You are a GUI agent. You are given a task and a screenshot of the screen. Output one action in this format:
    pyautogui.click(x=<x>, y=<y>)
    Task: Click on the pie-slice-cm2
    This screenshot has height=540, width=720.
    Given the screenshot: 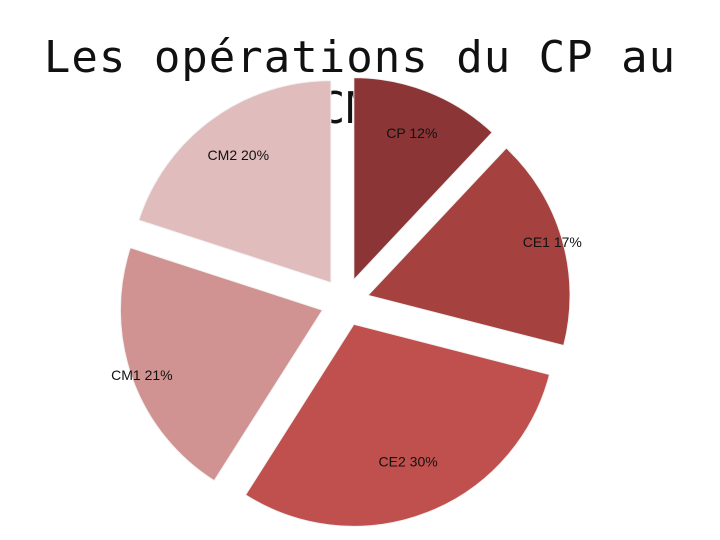 What is the action you would take?
    pyautogui.click(x=235, y=182)
    